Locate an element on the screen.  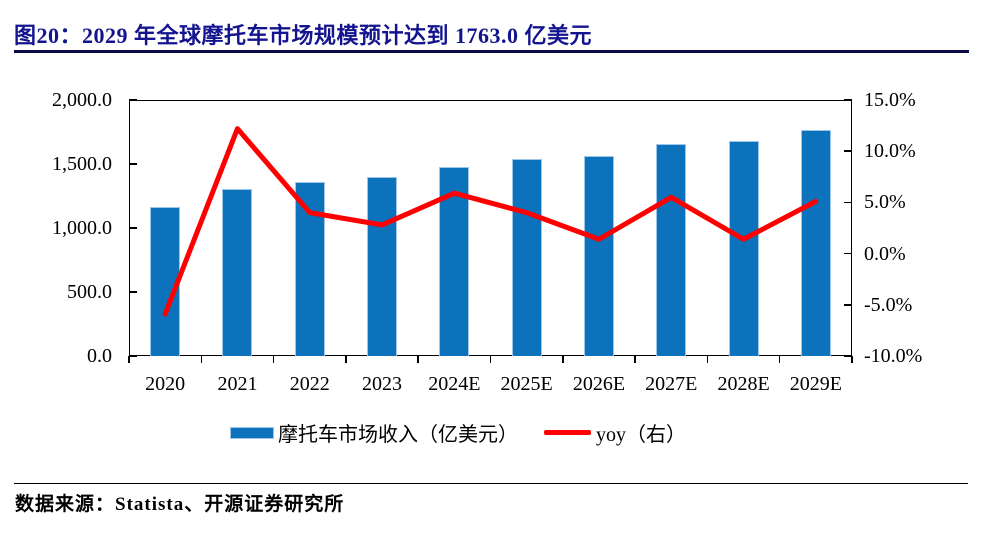
x-axis-label-2028E: 2028E is located at coordinates (743, 384).